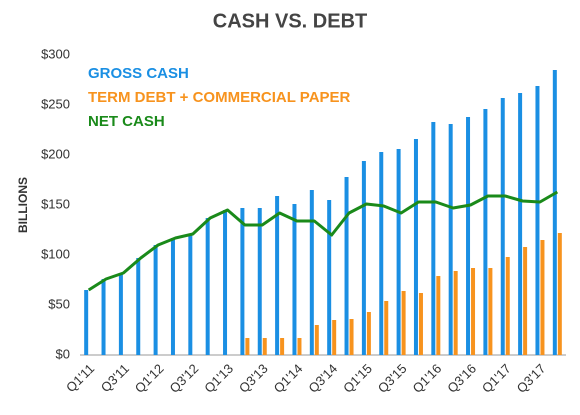  I want to click on y-tick-label: $100, so click(55, 253).